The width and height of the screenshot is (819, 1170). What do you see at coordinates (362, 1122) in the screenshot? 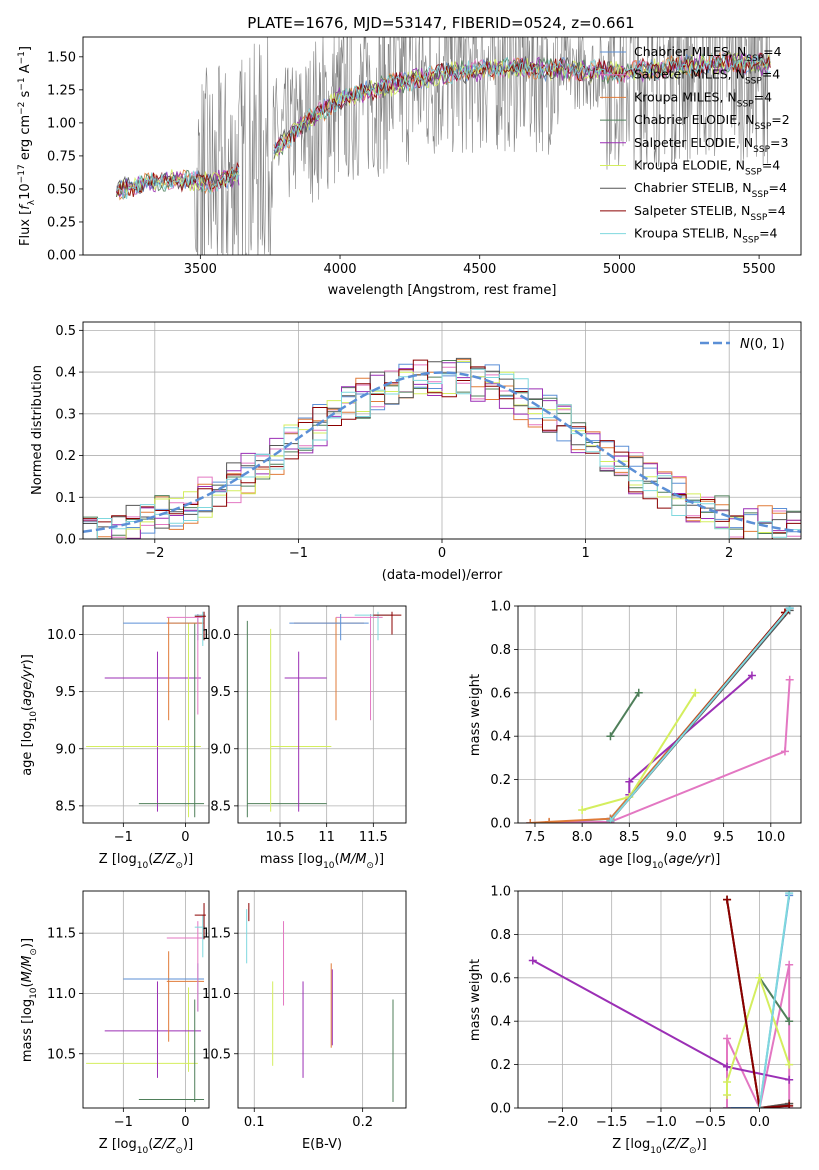
I see `x-tick-label: 0.2` at bounding box center [362, 1122].